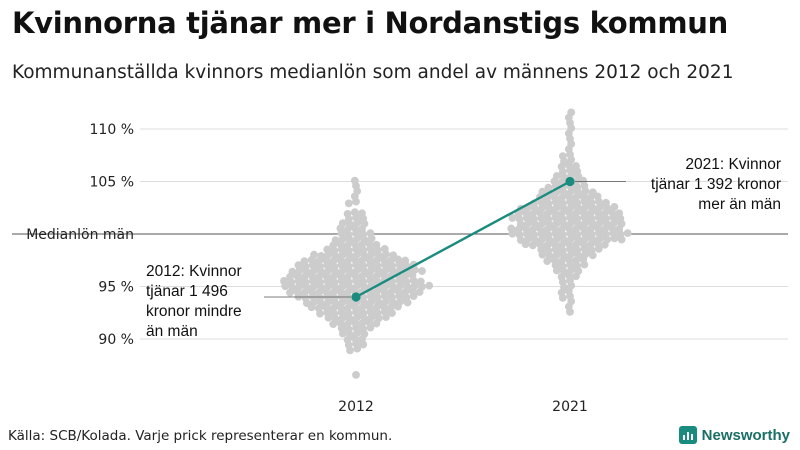  Describe the element at coordinates (194, 271) in the screenshot. I see `annotation-text: 2012: Kvinnor` at that location.